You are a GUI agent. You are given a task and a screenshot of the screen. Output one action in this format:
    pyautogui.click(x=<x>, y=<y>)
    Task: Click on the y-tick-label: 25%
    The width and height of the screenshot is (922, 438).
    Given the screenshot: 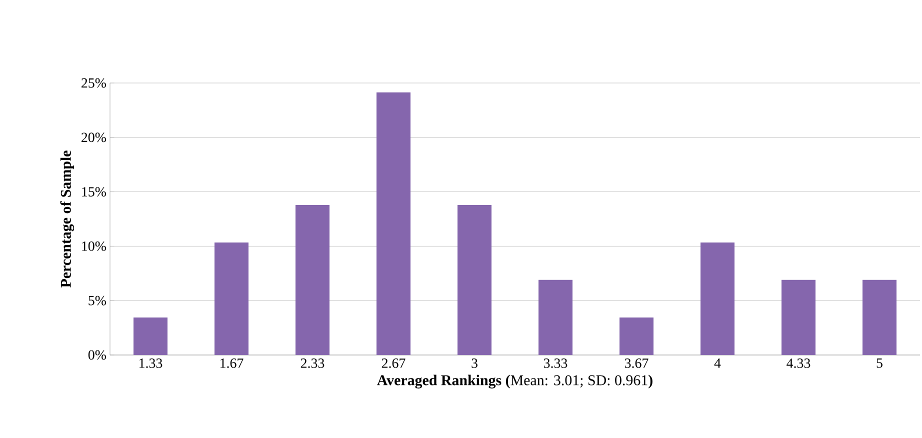 What is the action you would take?
    pyautogui.click(x=94, y=83)
    